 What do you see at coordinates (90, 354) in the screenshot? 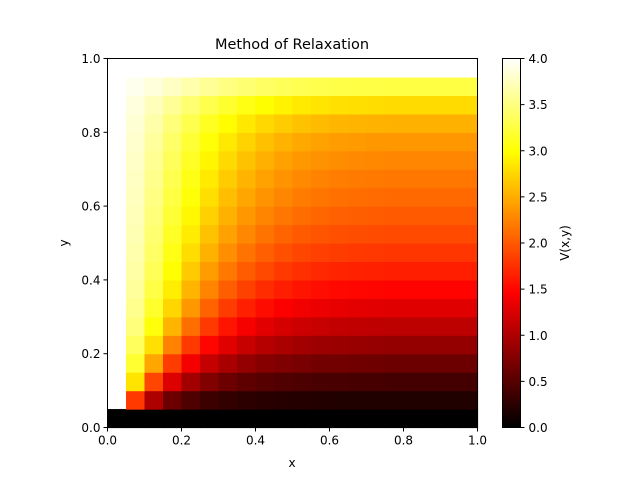
I see `y-tick-label: 0.2` at bounding box center [90, 354].